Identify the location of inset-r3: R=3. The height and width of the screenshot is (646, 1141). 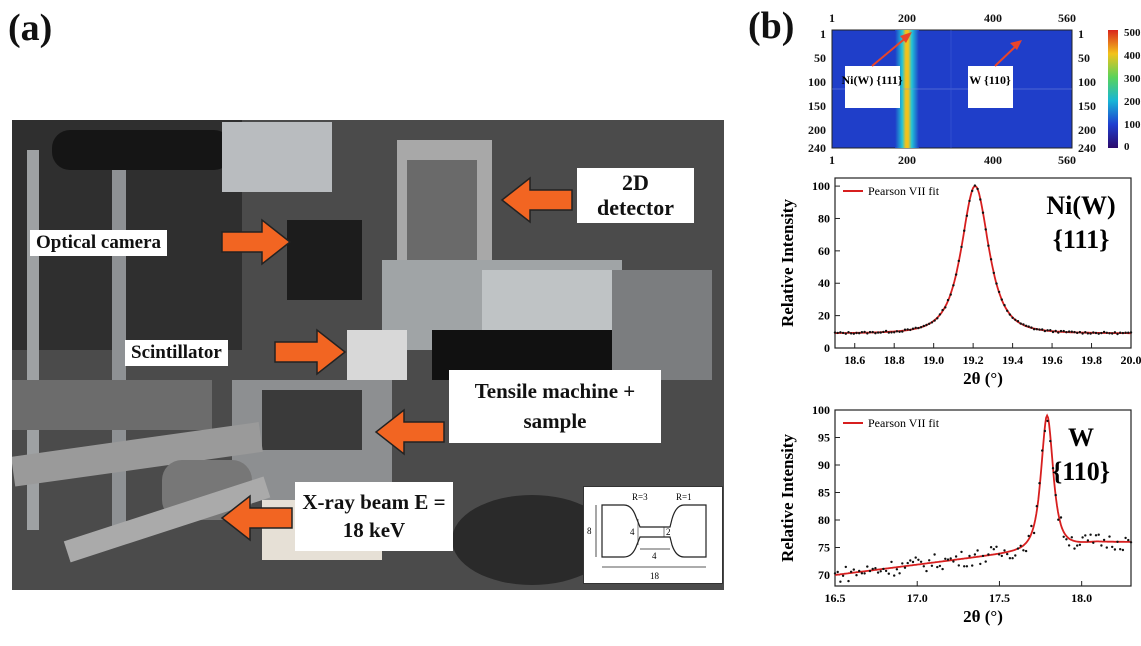
(640, 497).